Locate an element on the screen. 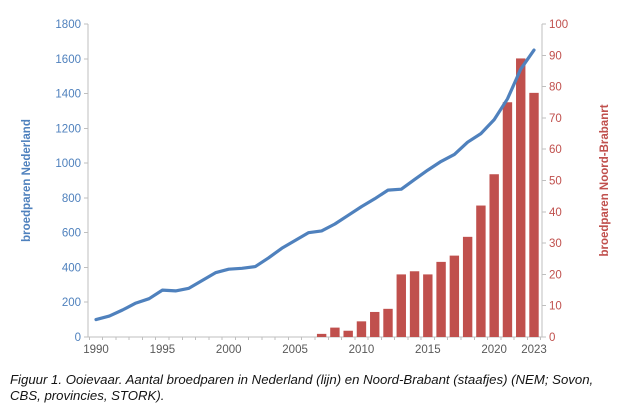  x-axis-tick-label: 2015 is located at coordinates (428, 350).